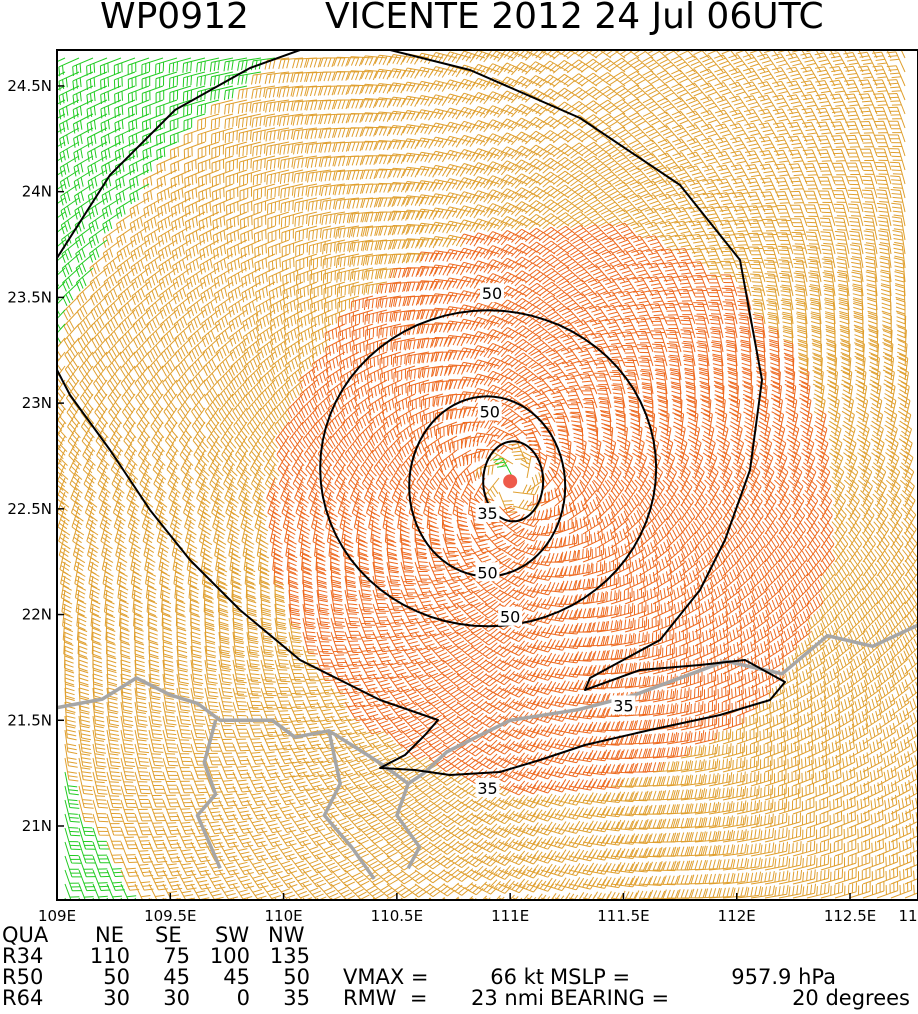  What do you see at coordinates (907, 916) in the screenshot?
I see `x-tick-label: 11` at bounding box center [907, 916].